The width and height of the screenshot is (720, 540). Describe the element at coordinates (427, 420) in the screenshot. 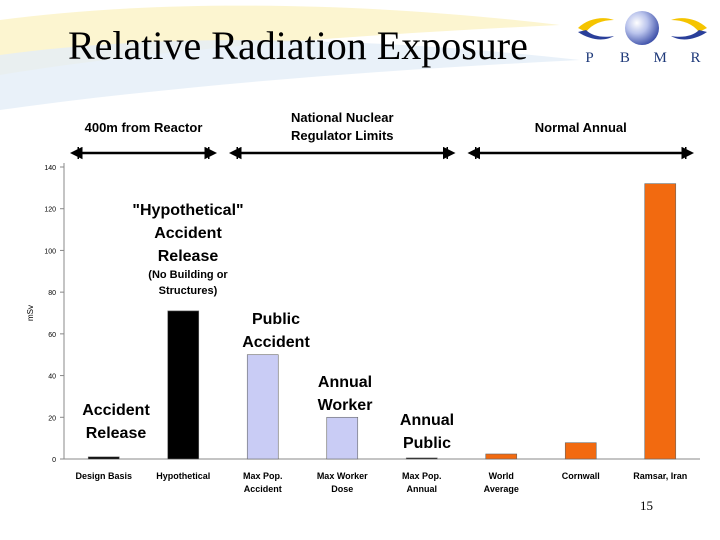

I see `annotation-annual-public: Annual` at that location.